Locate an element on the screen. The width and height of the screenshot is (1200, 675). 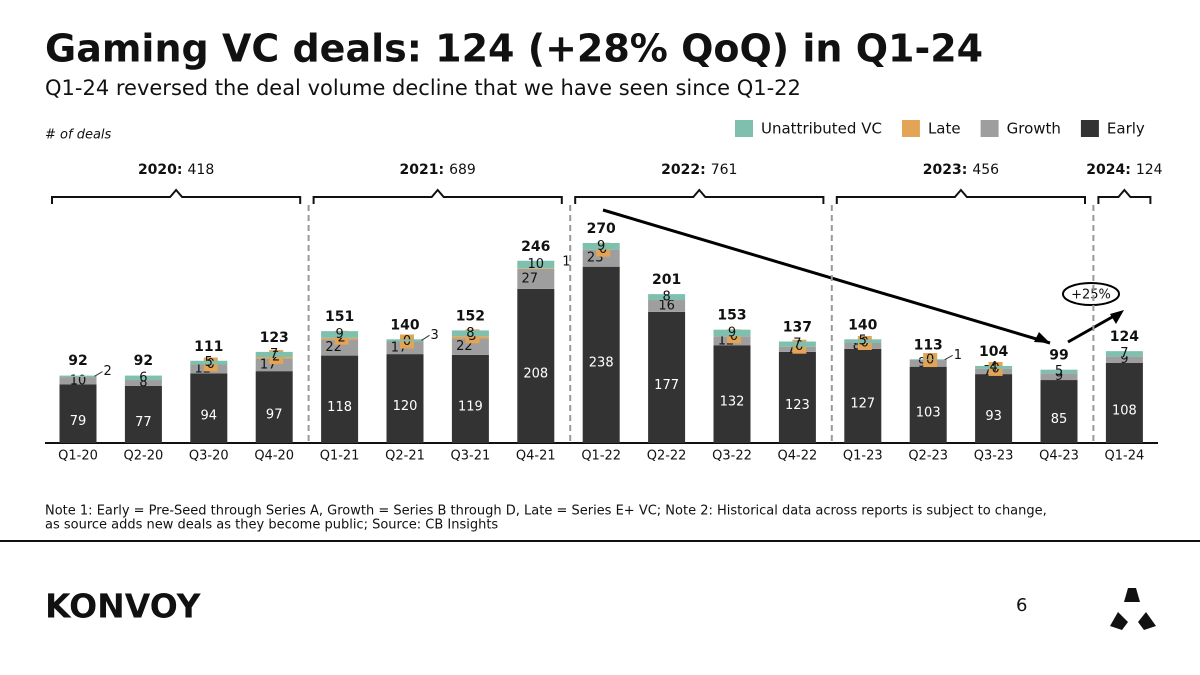
x-tick-label: Q1-20 is located at coordinates (78, 456).